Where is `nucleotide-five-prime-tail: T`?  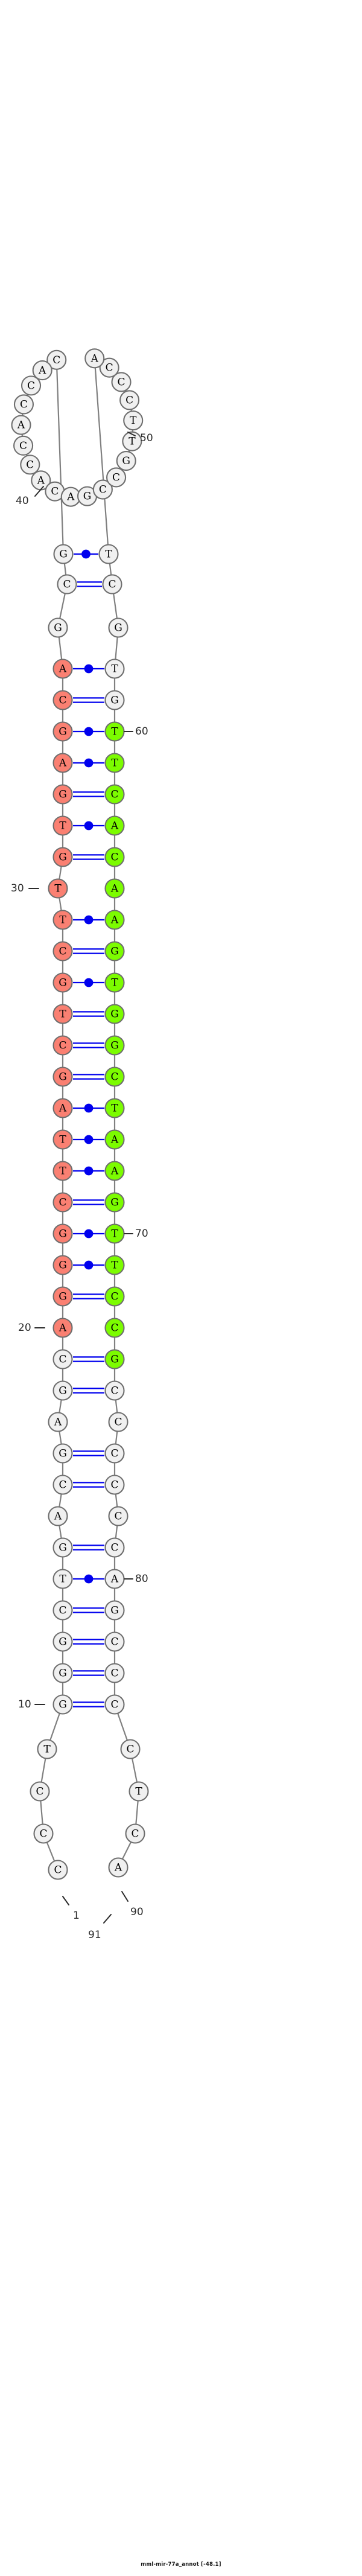 nucleotide-five-prime-tail: T is located at coordinates (47, 1749).